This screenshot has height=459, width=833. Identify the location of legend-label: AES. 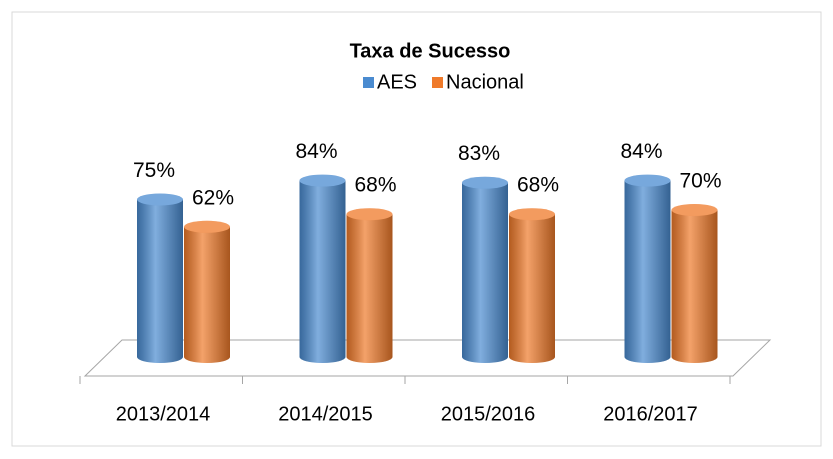
(397, 82).